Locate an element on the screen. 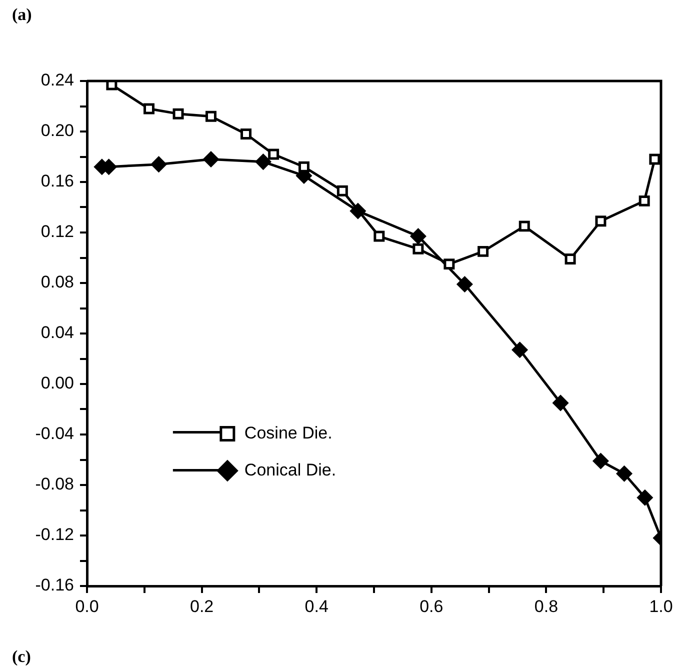 The width and height of the screenshot is (678, 669). y-tick-label: -0.12 is located at coordinates (54, 534).